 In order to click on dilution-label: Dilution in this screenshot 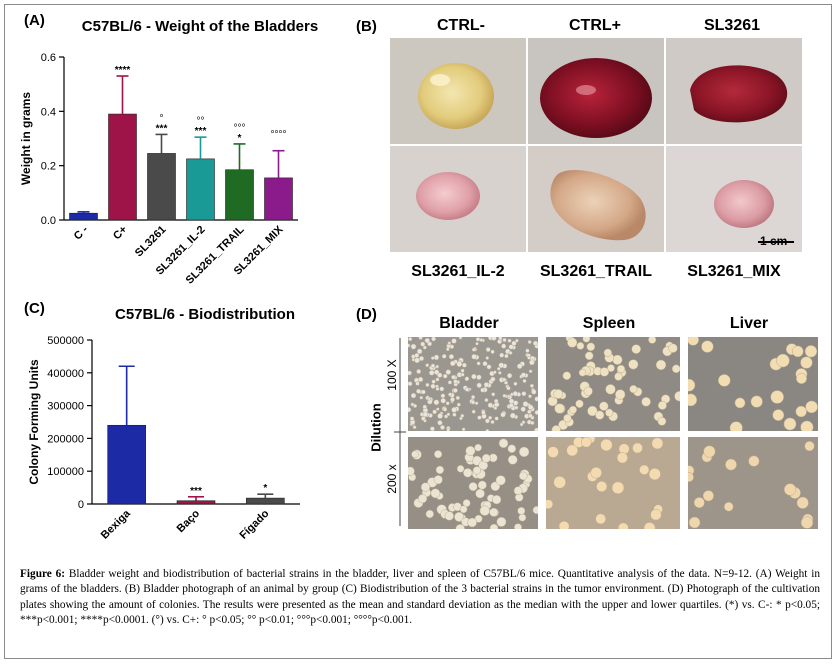, I will do `click(376, 427)`.